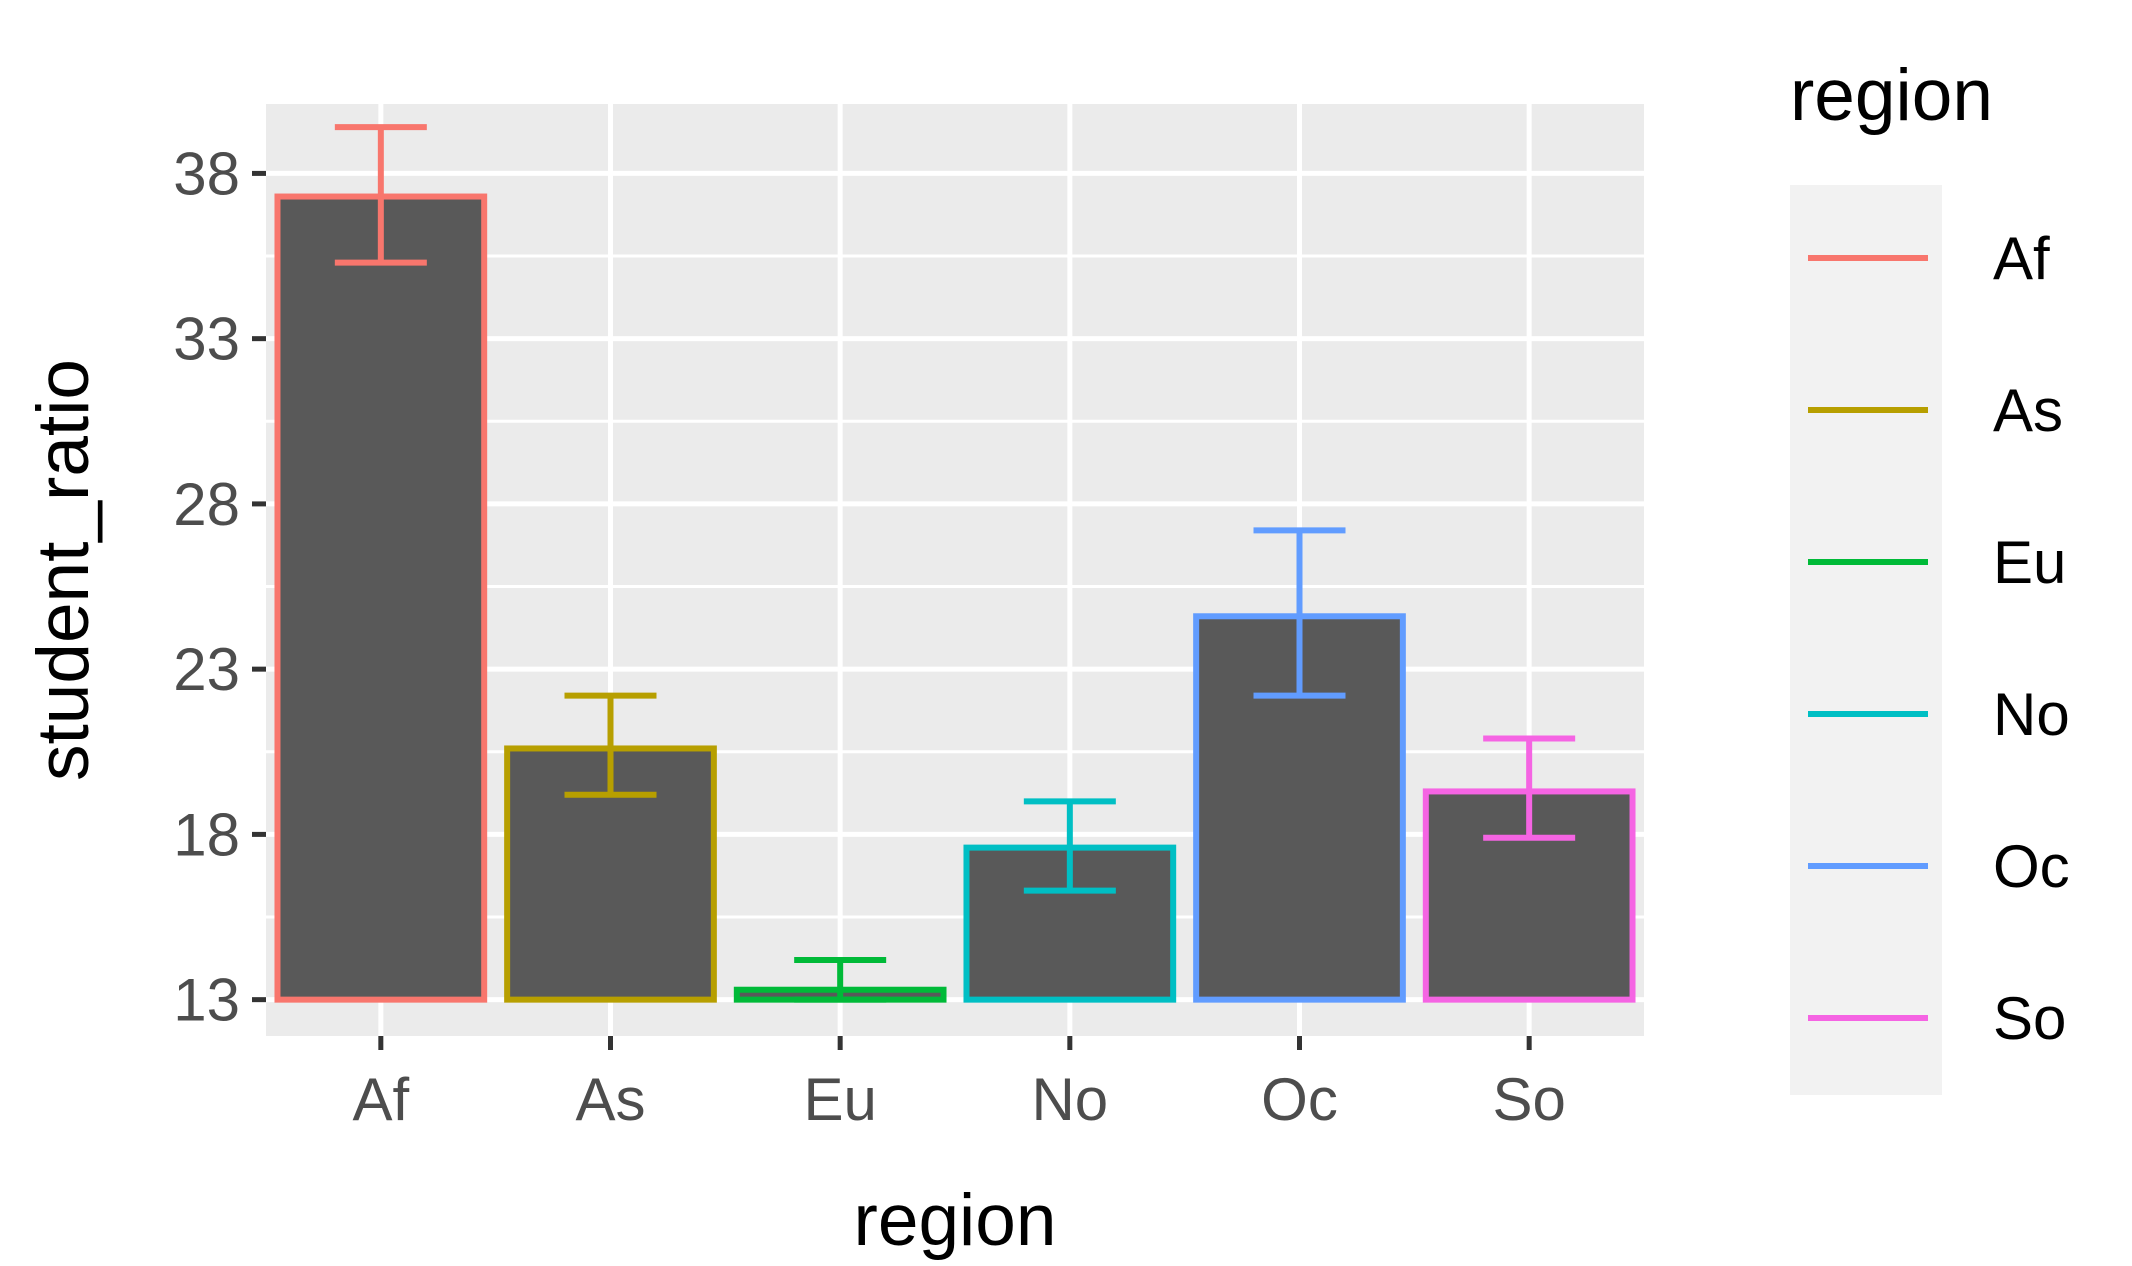 The width and height of the screenshot is (2132, 1266). What do you see at coordinates (381, 598) in the screenshot?
I see `bar-af` at bounding box center [381, 598].